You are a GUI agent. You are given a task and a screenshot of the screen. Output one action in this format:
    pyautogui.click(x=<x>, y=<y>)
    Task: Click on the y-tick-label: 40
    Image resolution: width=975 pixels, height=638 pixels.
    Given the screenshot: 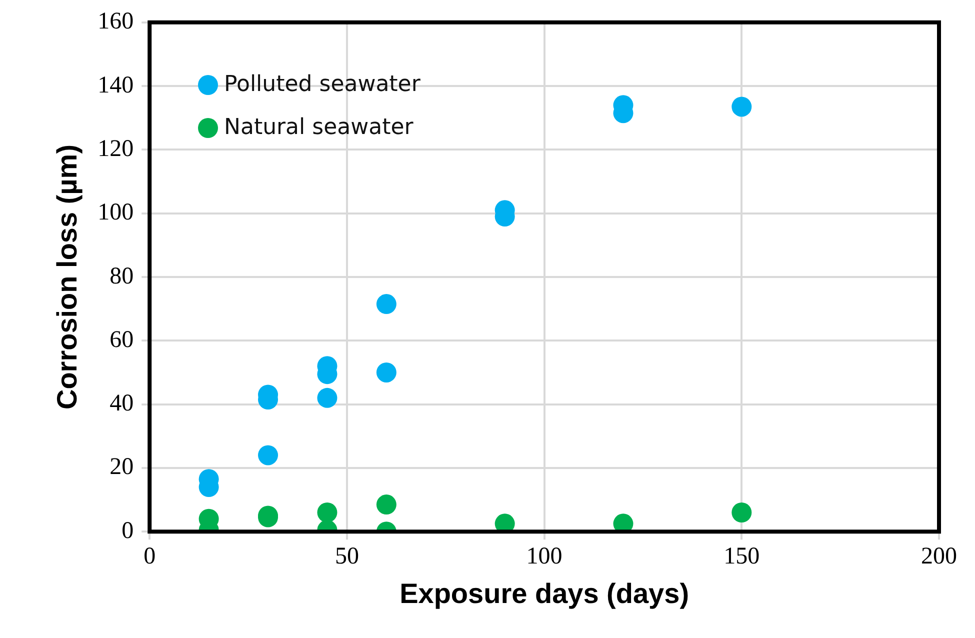 What is the action you would take?
    pyautogui.click(x=122, y=403)
    